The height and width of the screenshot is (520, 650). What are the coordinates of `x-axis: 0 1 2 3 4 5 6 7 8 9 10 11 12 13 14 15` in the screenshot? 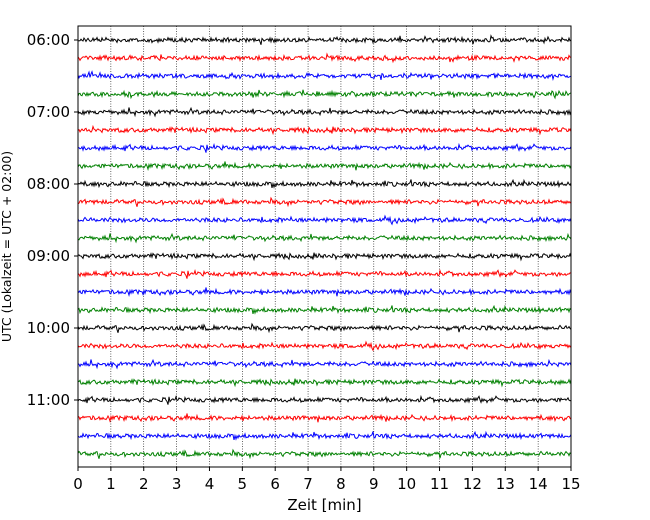 It's located at (327, 480).